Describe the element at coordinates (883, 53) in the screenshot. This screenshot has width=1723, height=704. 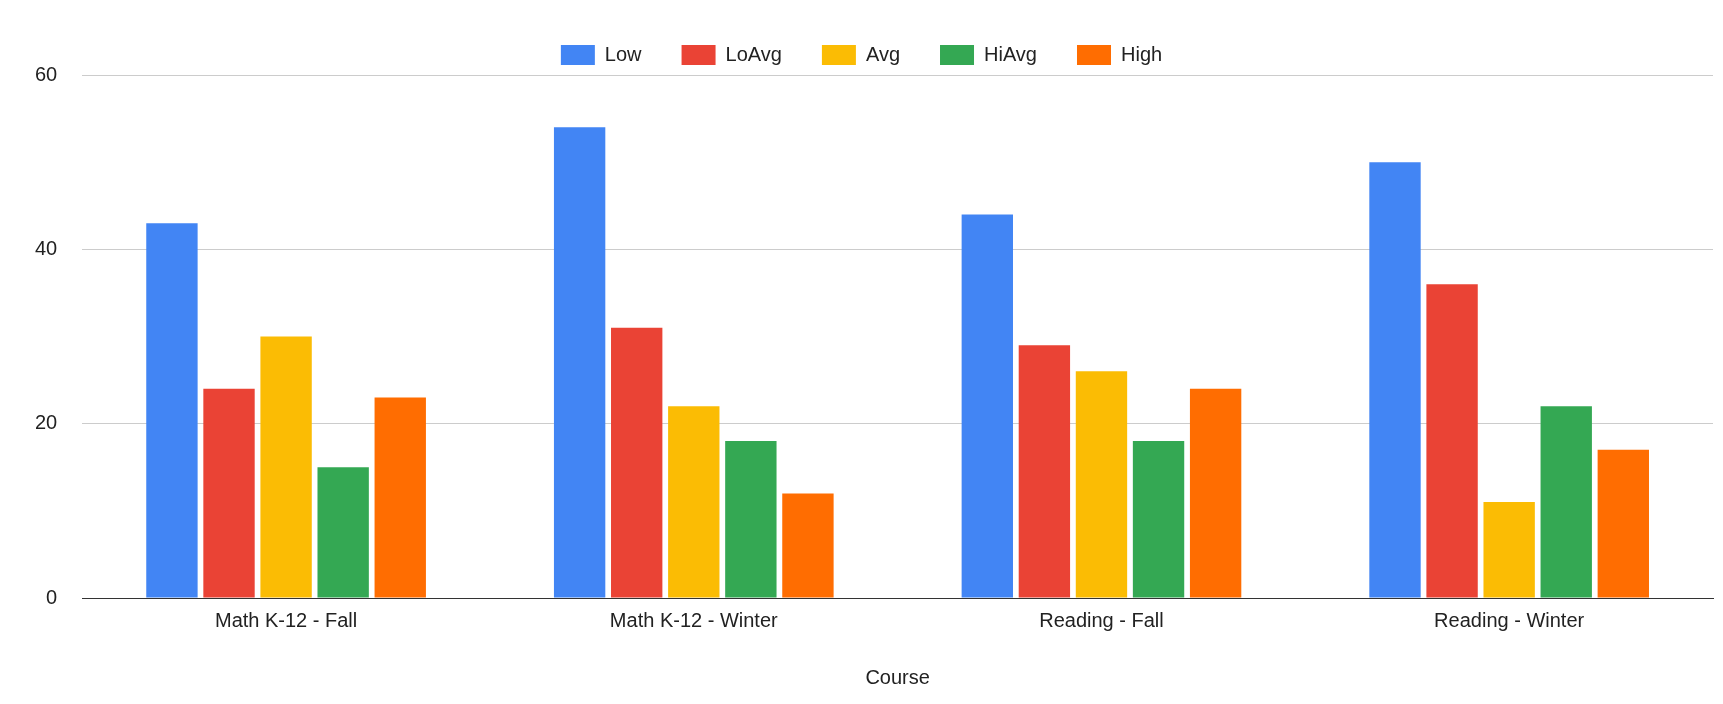
I see `legend-label: Avg` at that location.